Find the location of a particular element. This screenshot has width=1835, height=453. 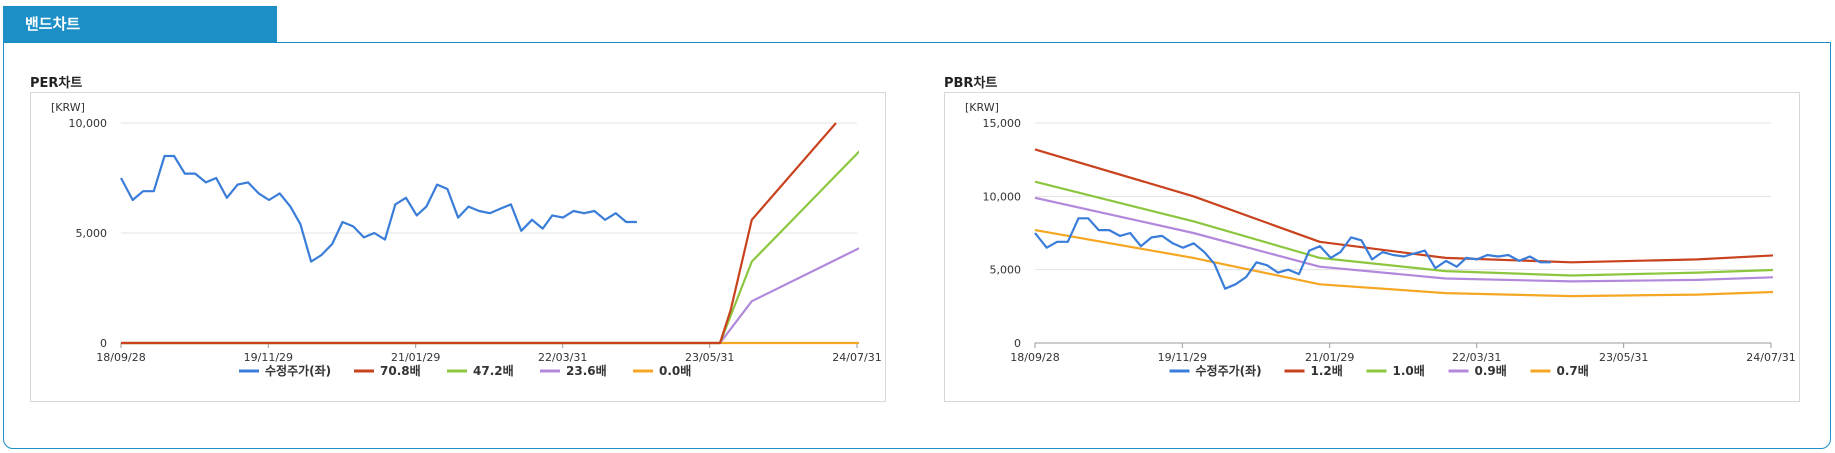

per-y-tick-label: 5,000 is located at coordinates (92, 233).